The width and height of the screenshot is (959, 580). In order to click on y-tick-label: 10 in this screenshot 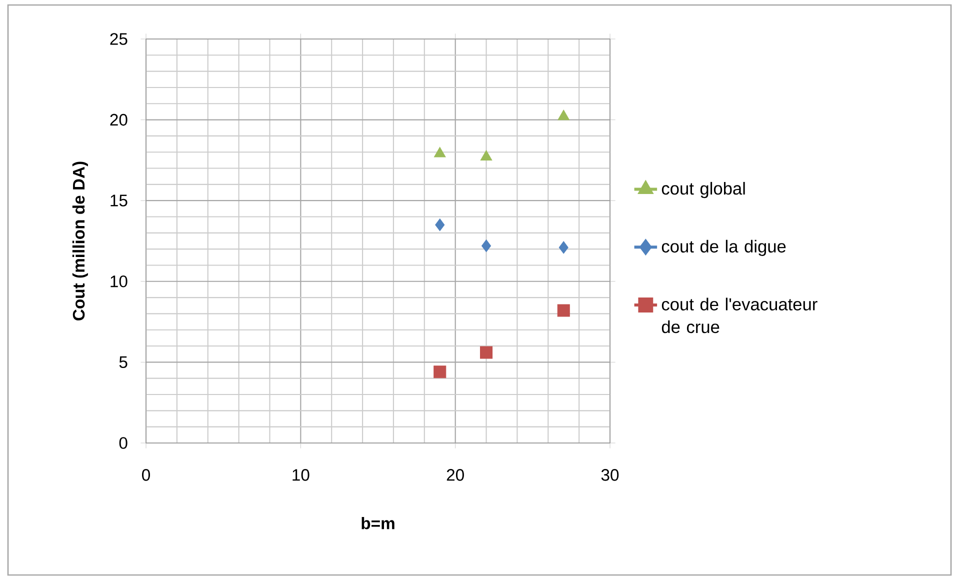, I will do `click(119, 282)`.